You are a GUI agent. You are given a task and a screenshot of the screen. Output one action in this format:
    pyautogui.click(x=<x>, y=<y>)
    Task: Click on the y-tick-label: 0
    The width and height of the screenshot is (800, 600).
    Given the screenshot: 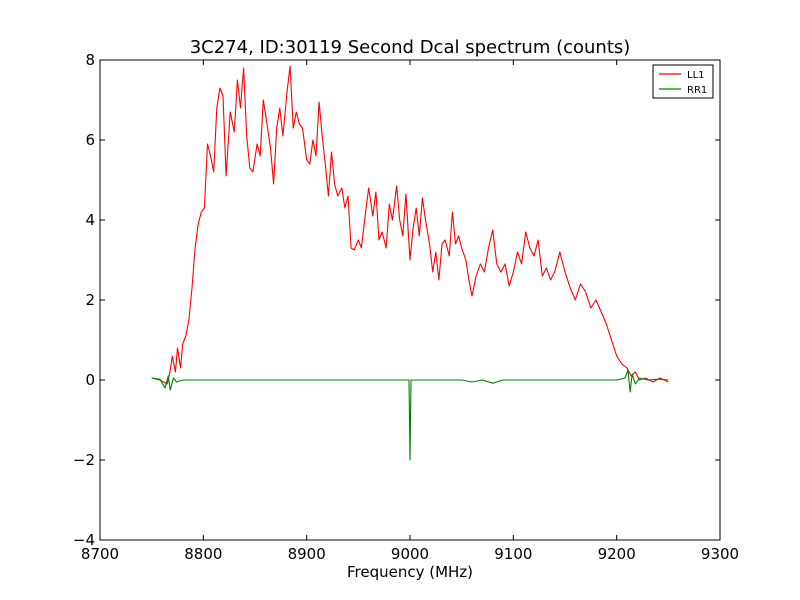 What is the action you would take?
    pyautogui.click(x=90, y=380)
    